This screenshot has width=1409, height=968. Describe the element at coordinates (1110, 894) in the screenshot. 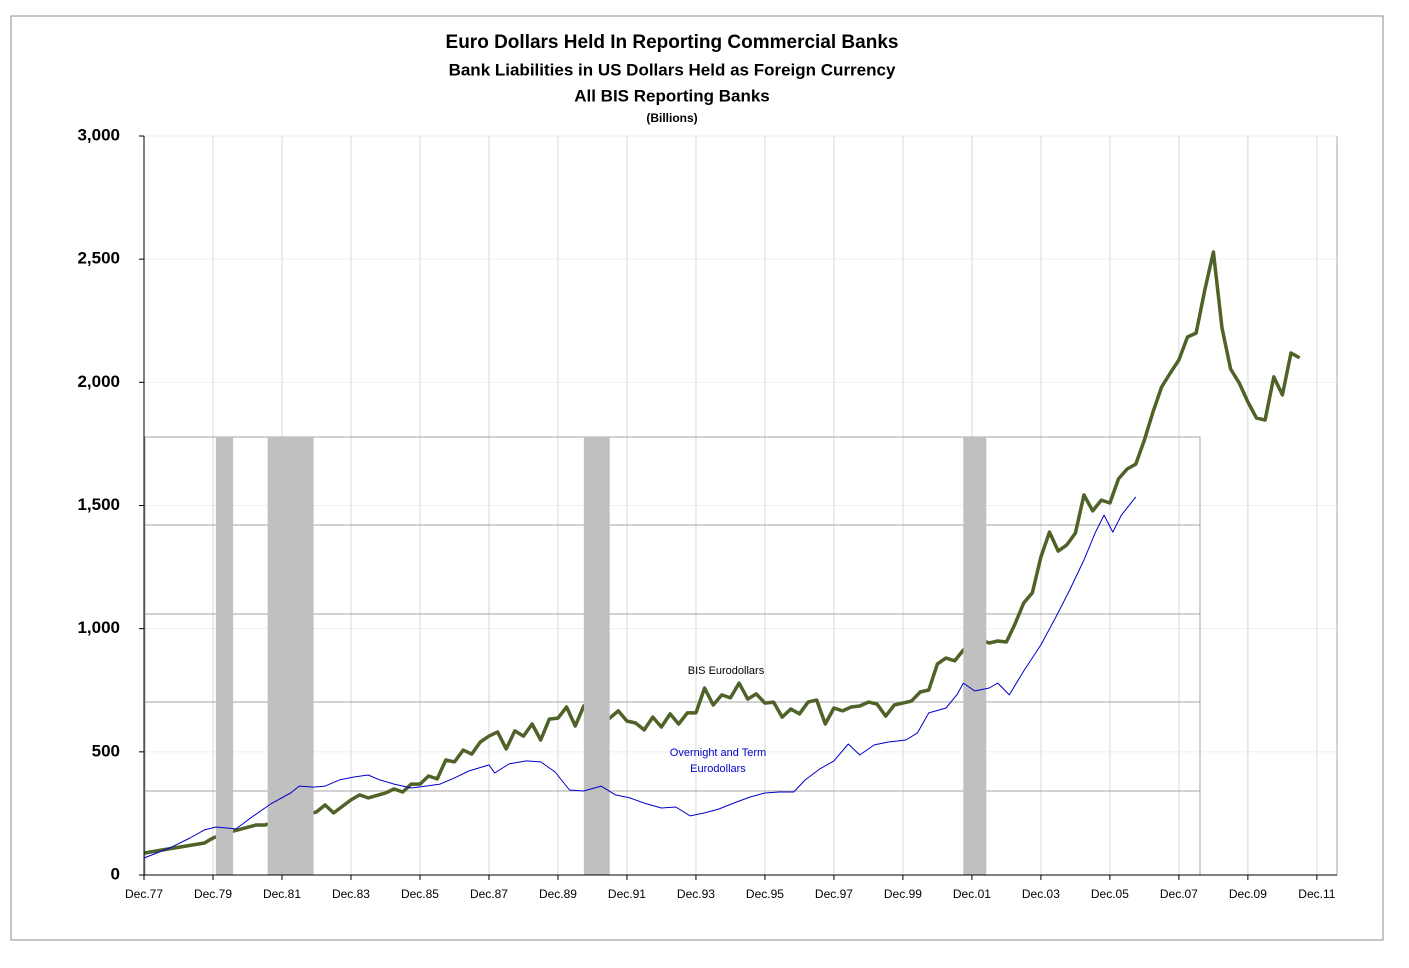

I see `x-tick-label: Dec.05` at that location.